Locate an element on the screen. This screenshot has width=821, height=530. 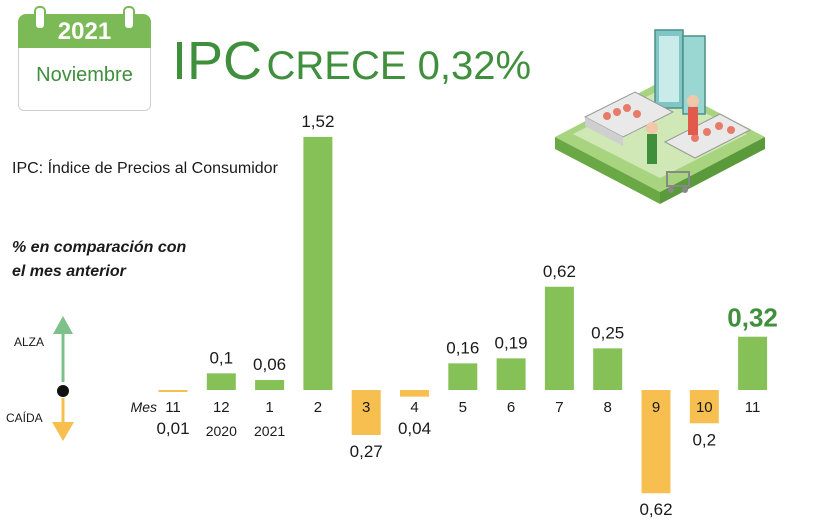
legend-up-label: ALZA is located at coordinates (29, 342).